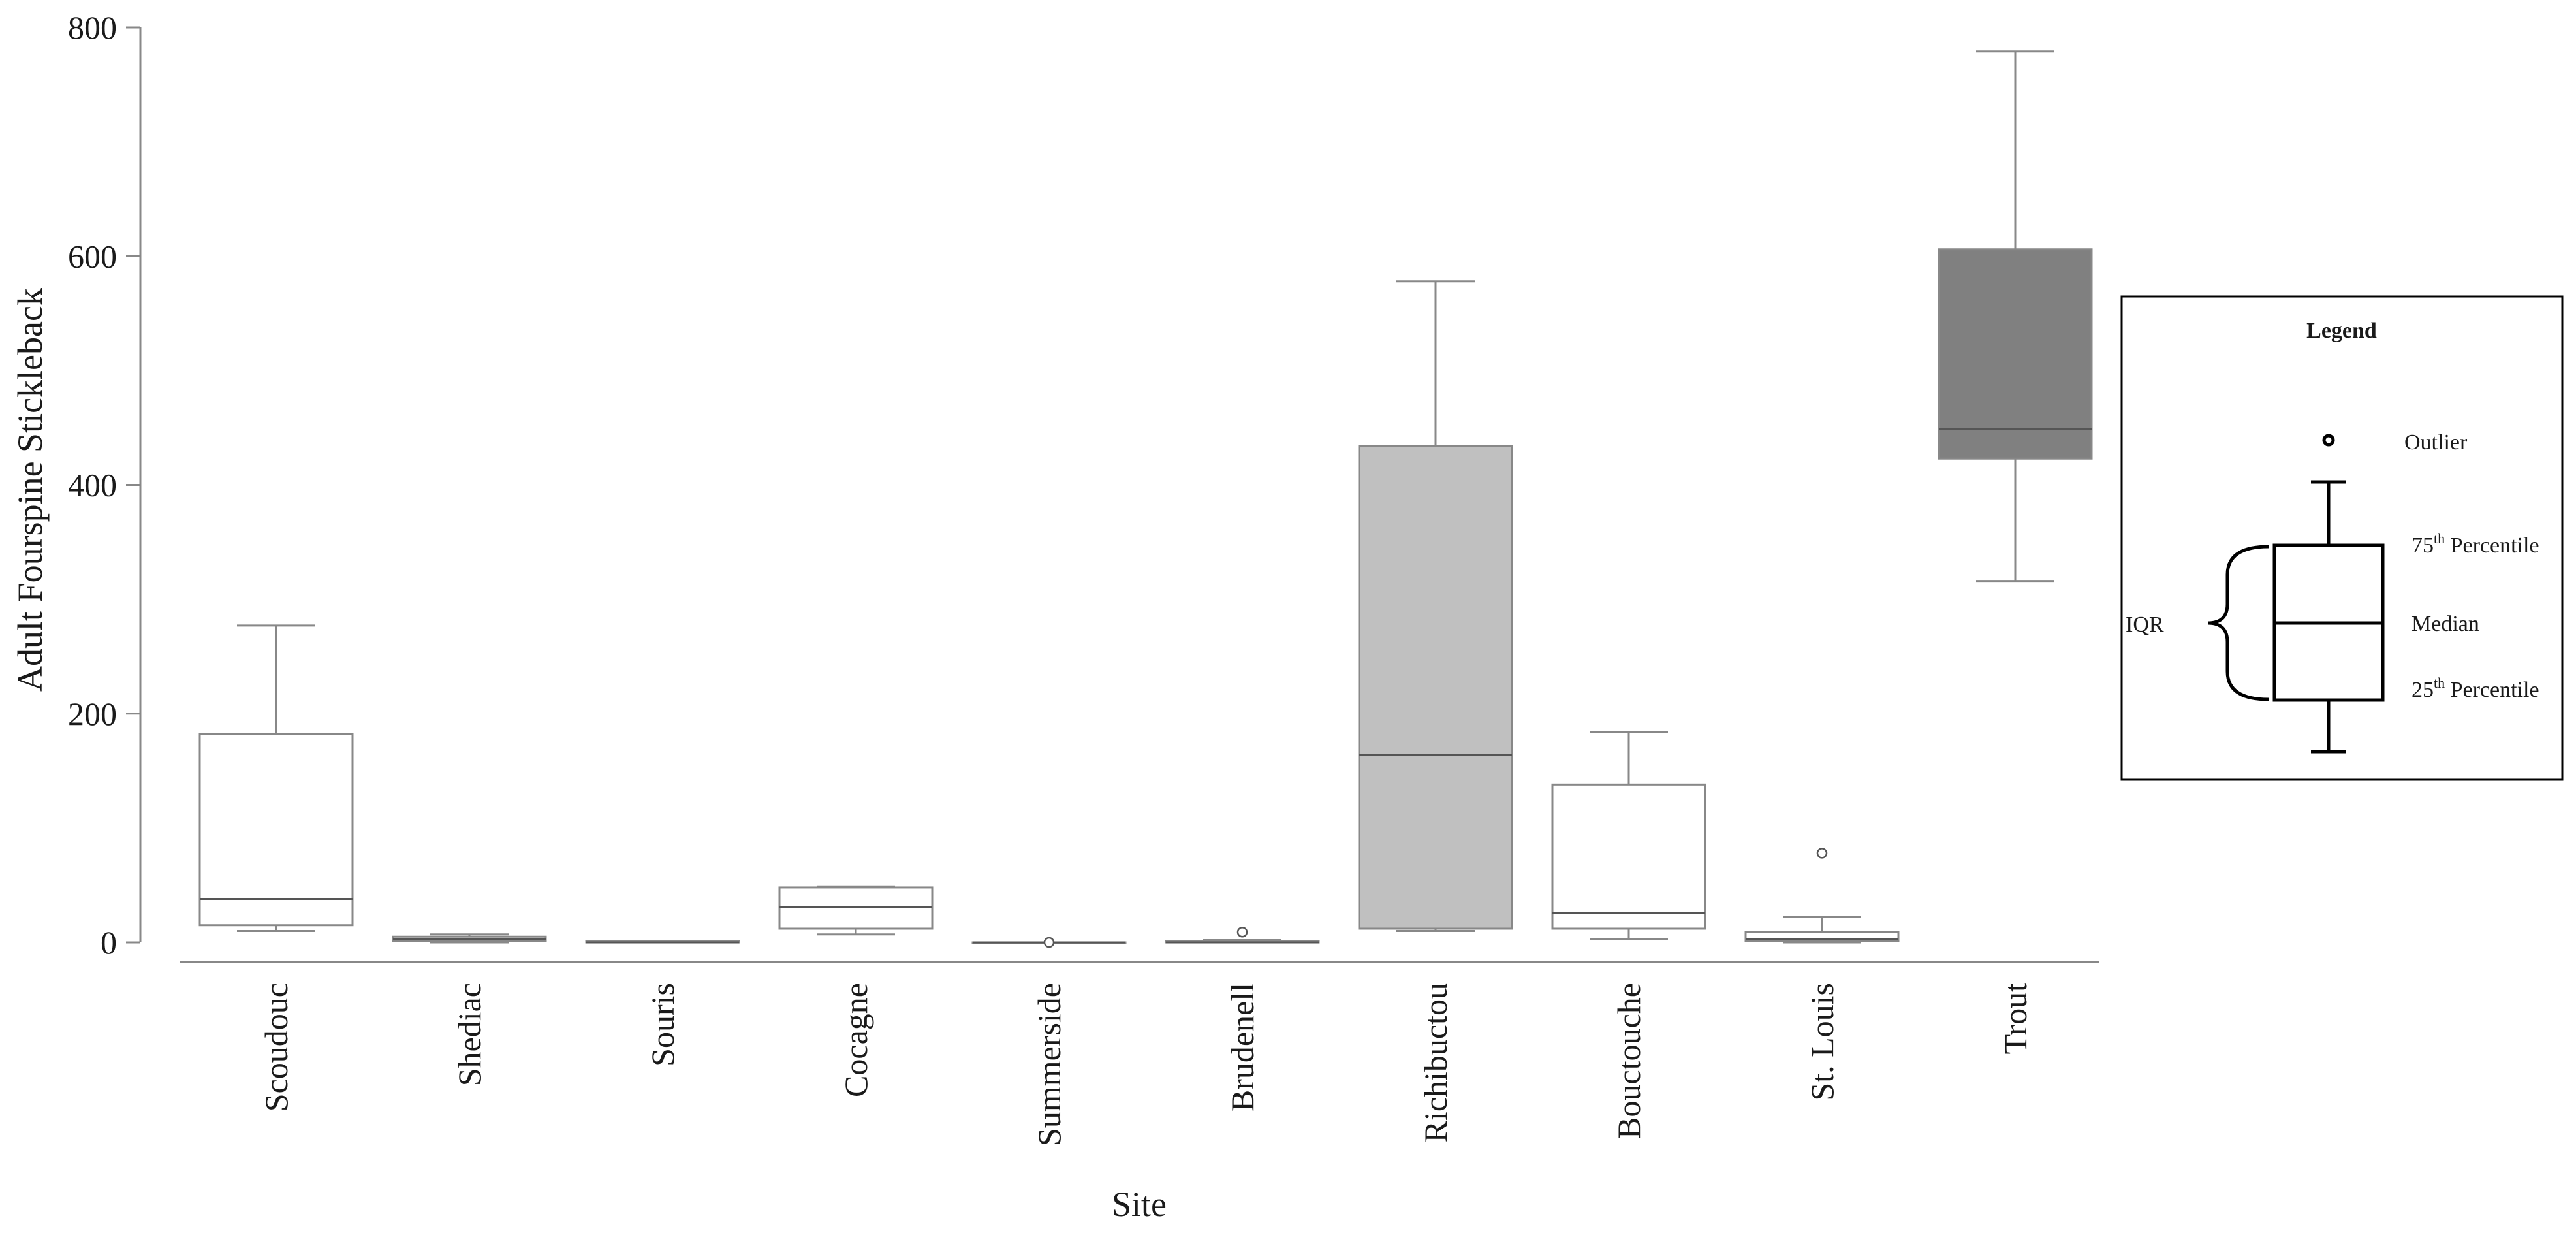 This screenshot has height=1233, width=2576. Describe the element at coordinates (662, 1024) in the screenshot. I see `x-category-label: Souris` at that location.